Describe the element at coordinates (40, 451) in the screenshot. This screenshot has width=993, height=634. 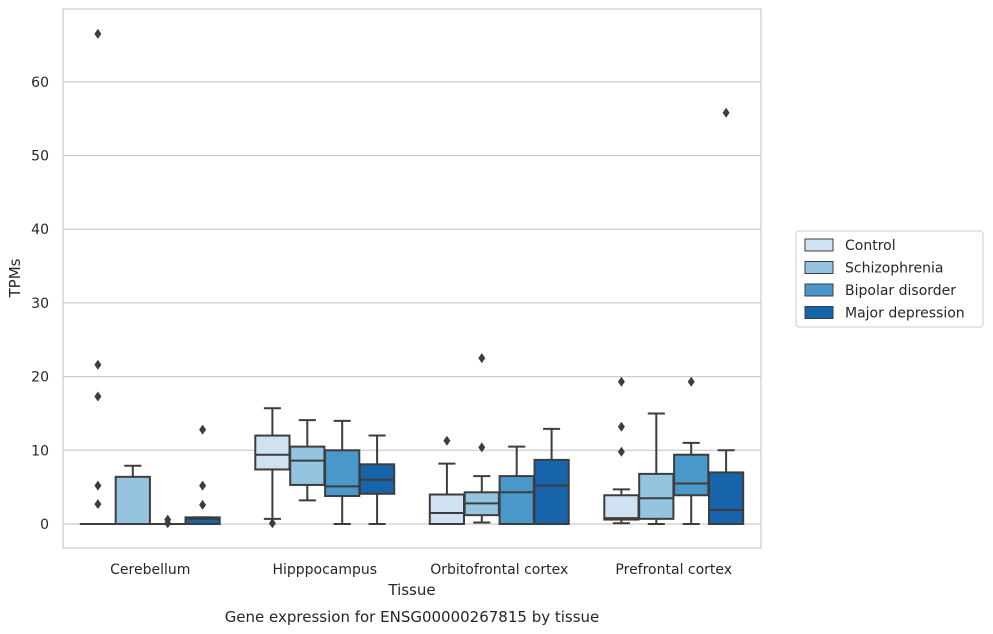
I see `y-tick-label: 10` at that location.